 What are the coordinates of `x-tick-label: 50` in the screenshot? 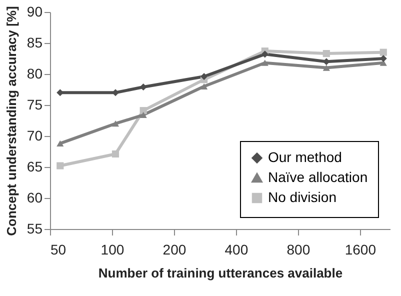 It's located at (58, 250).